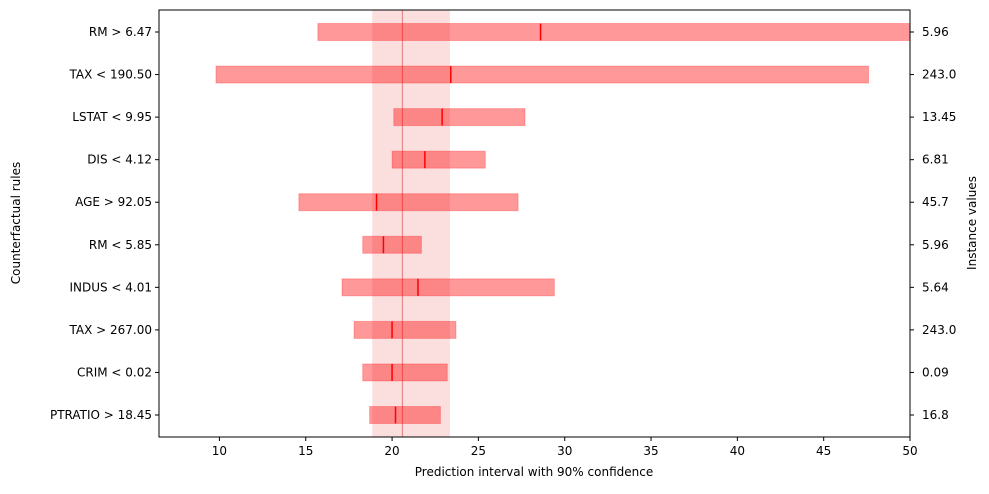  What do you see at coordinates (972, 223) in the screenshot?
I see `y-axis-label-right: Instance values` at bounding box center [972, 223].